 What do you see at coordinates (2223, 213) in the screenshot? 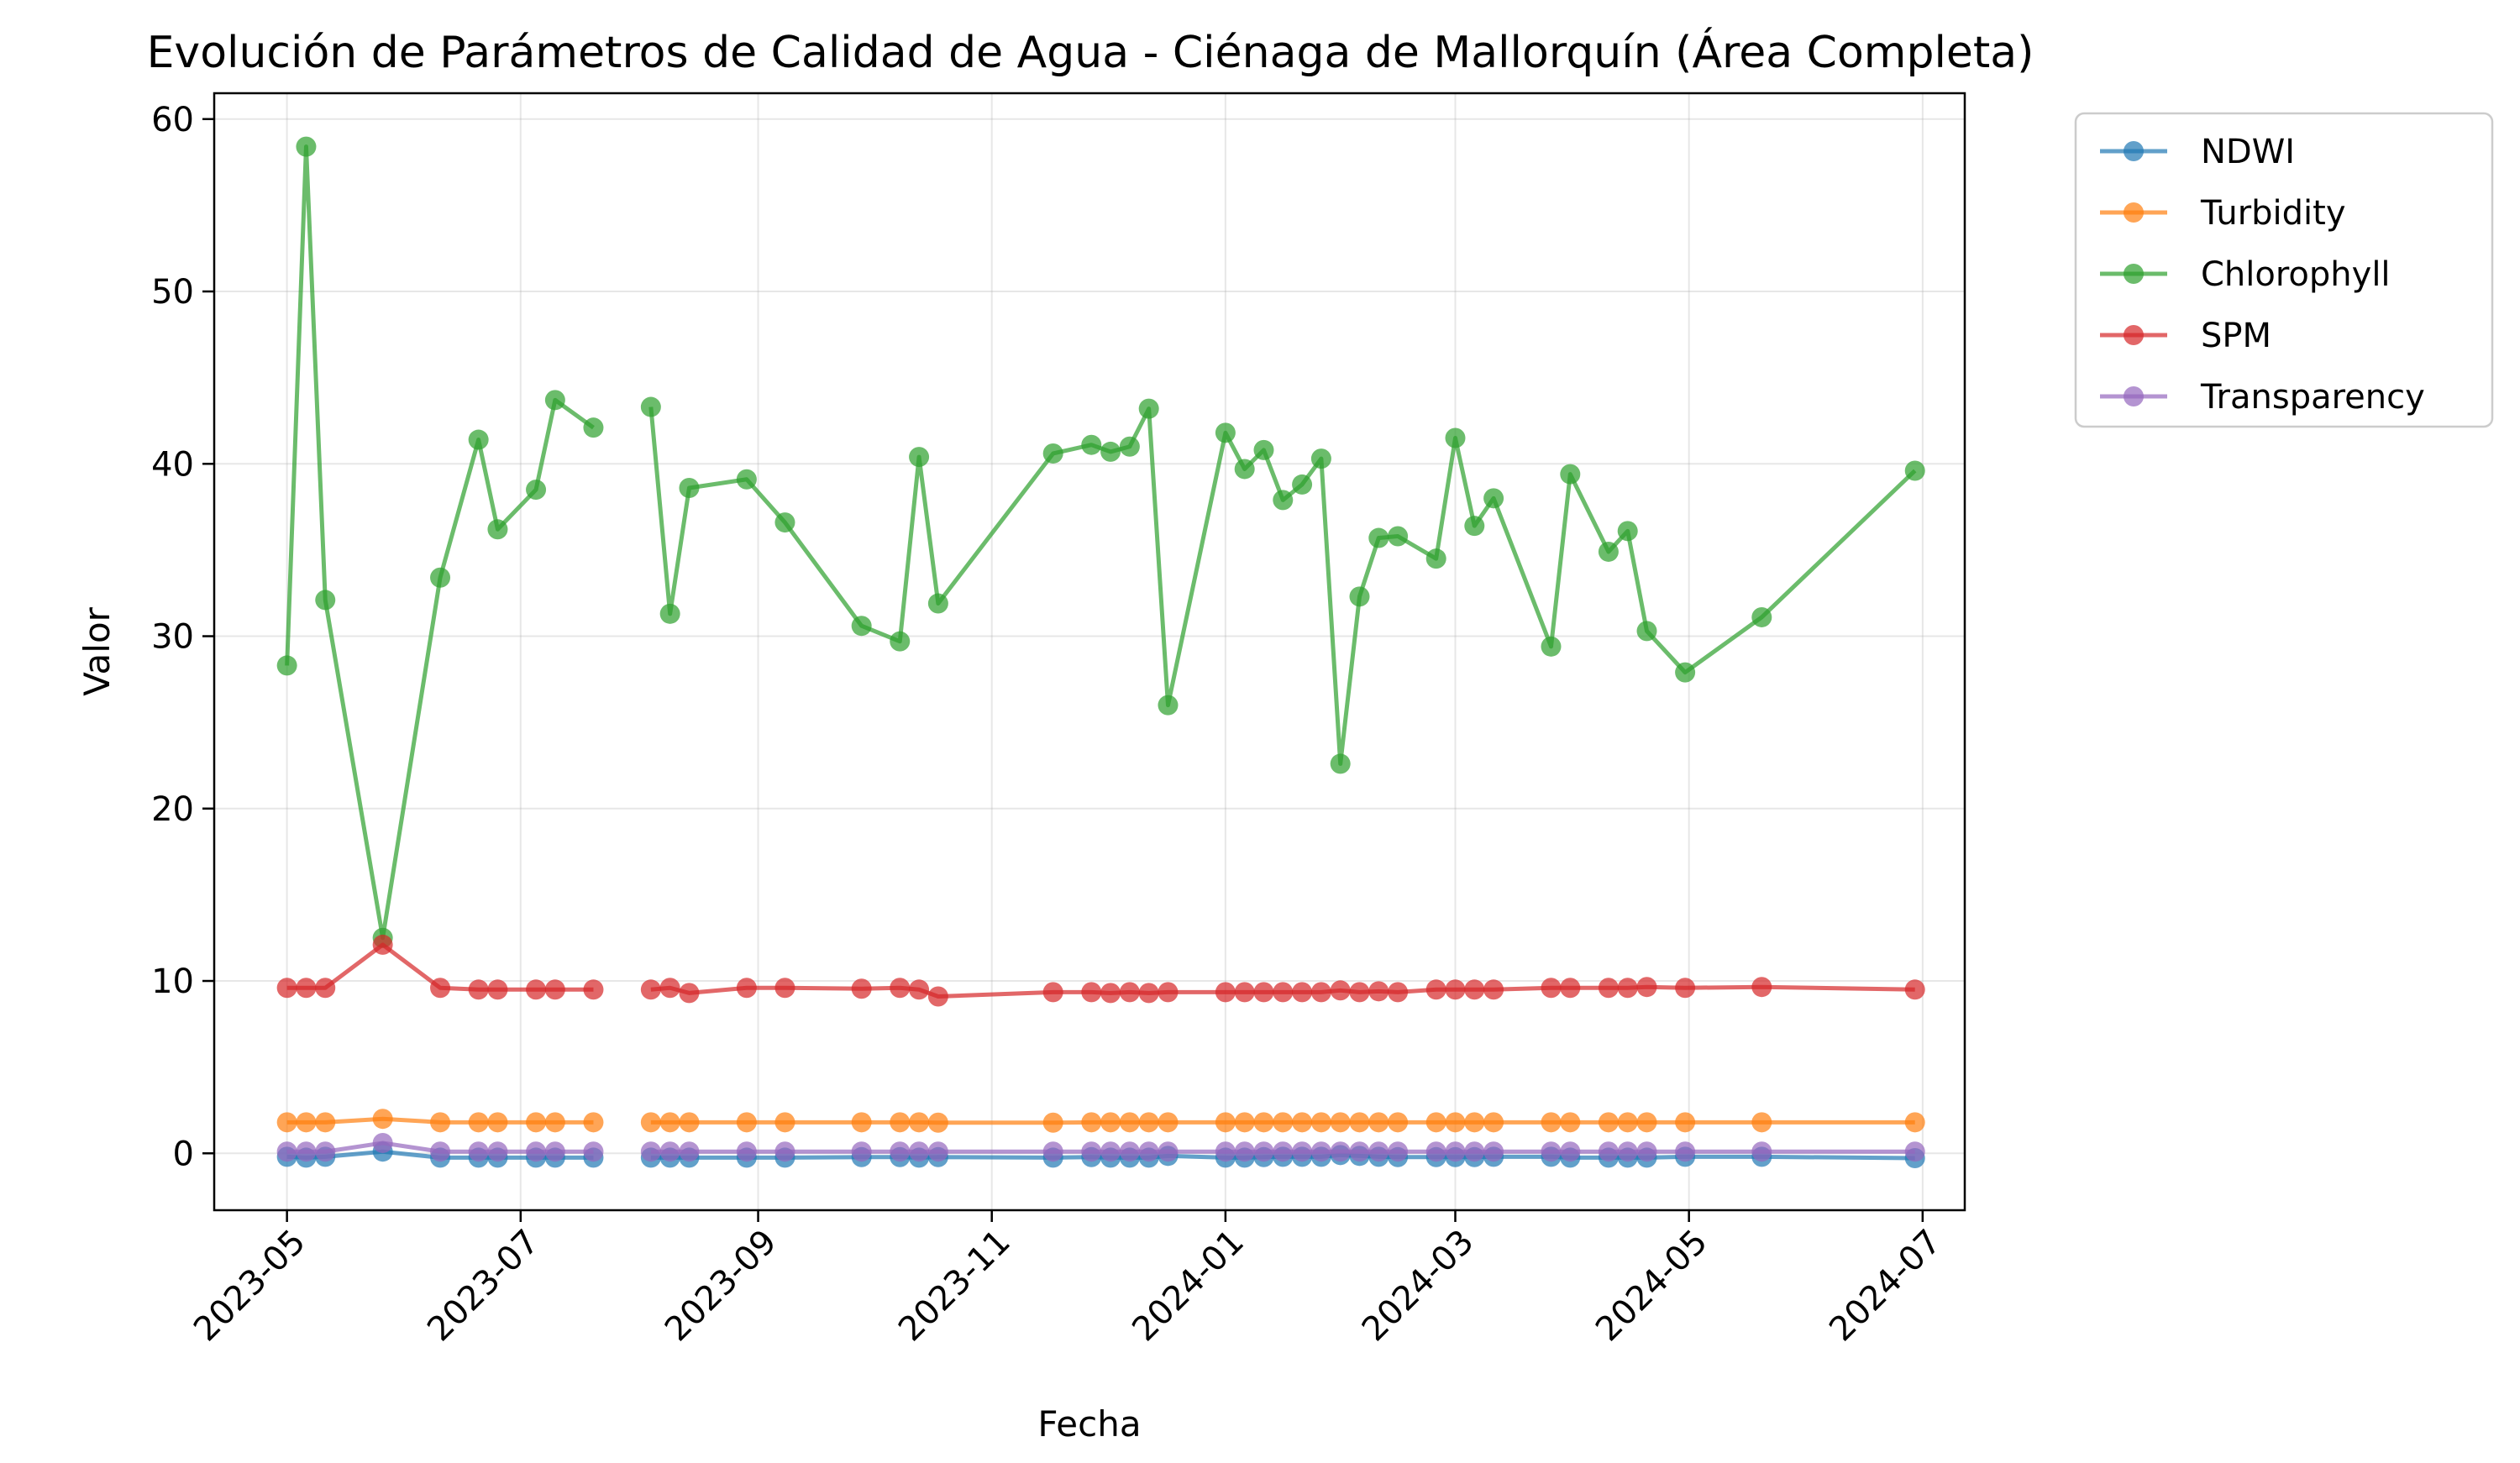
I see `legend-item-turbidity: Turbidity` at bounding box center [2223, 213].